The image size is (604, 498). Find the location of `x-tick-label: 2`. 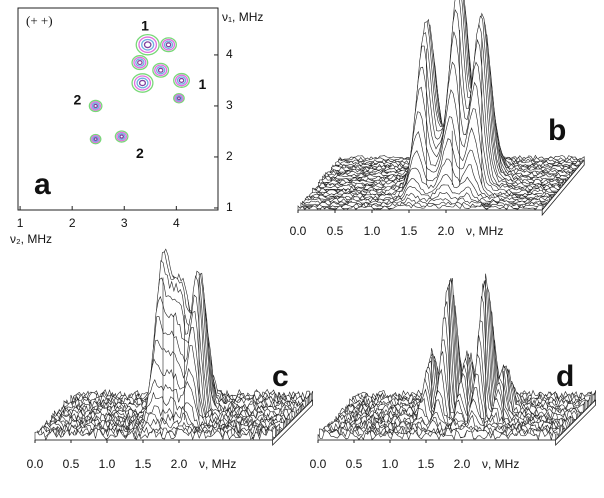

x-tick-label: 2 is located at coordinates (72, 223).